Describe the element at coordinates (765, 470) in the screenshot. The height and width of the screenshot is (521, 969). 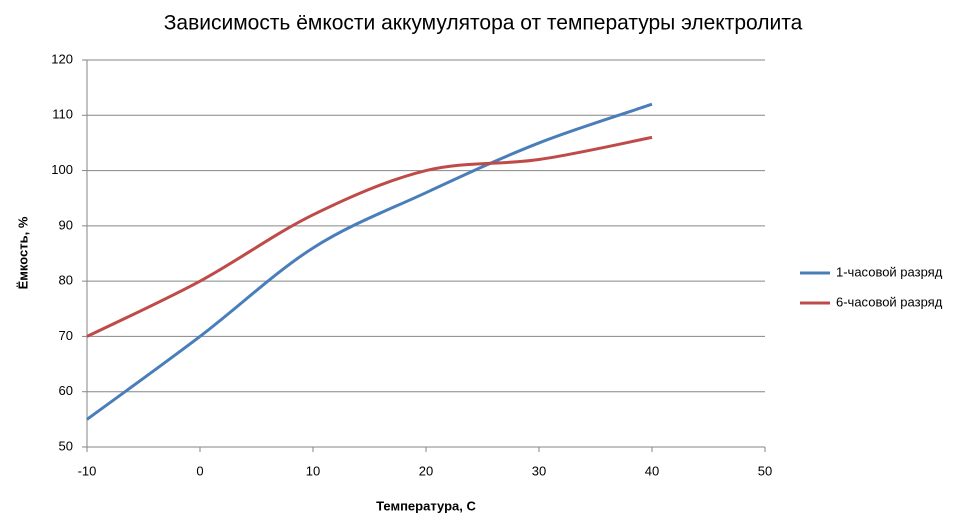
I see `x-tick-label: 50` at that location.